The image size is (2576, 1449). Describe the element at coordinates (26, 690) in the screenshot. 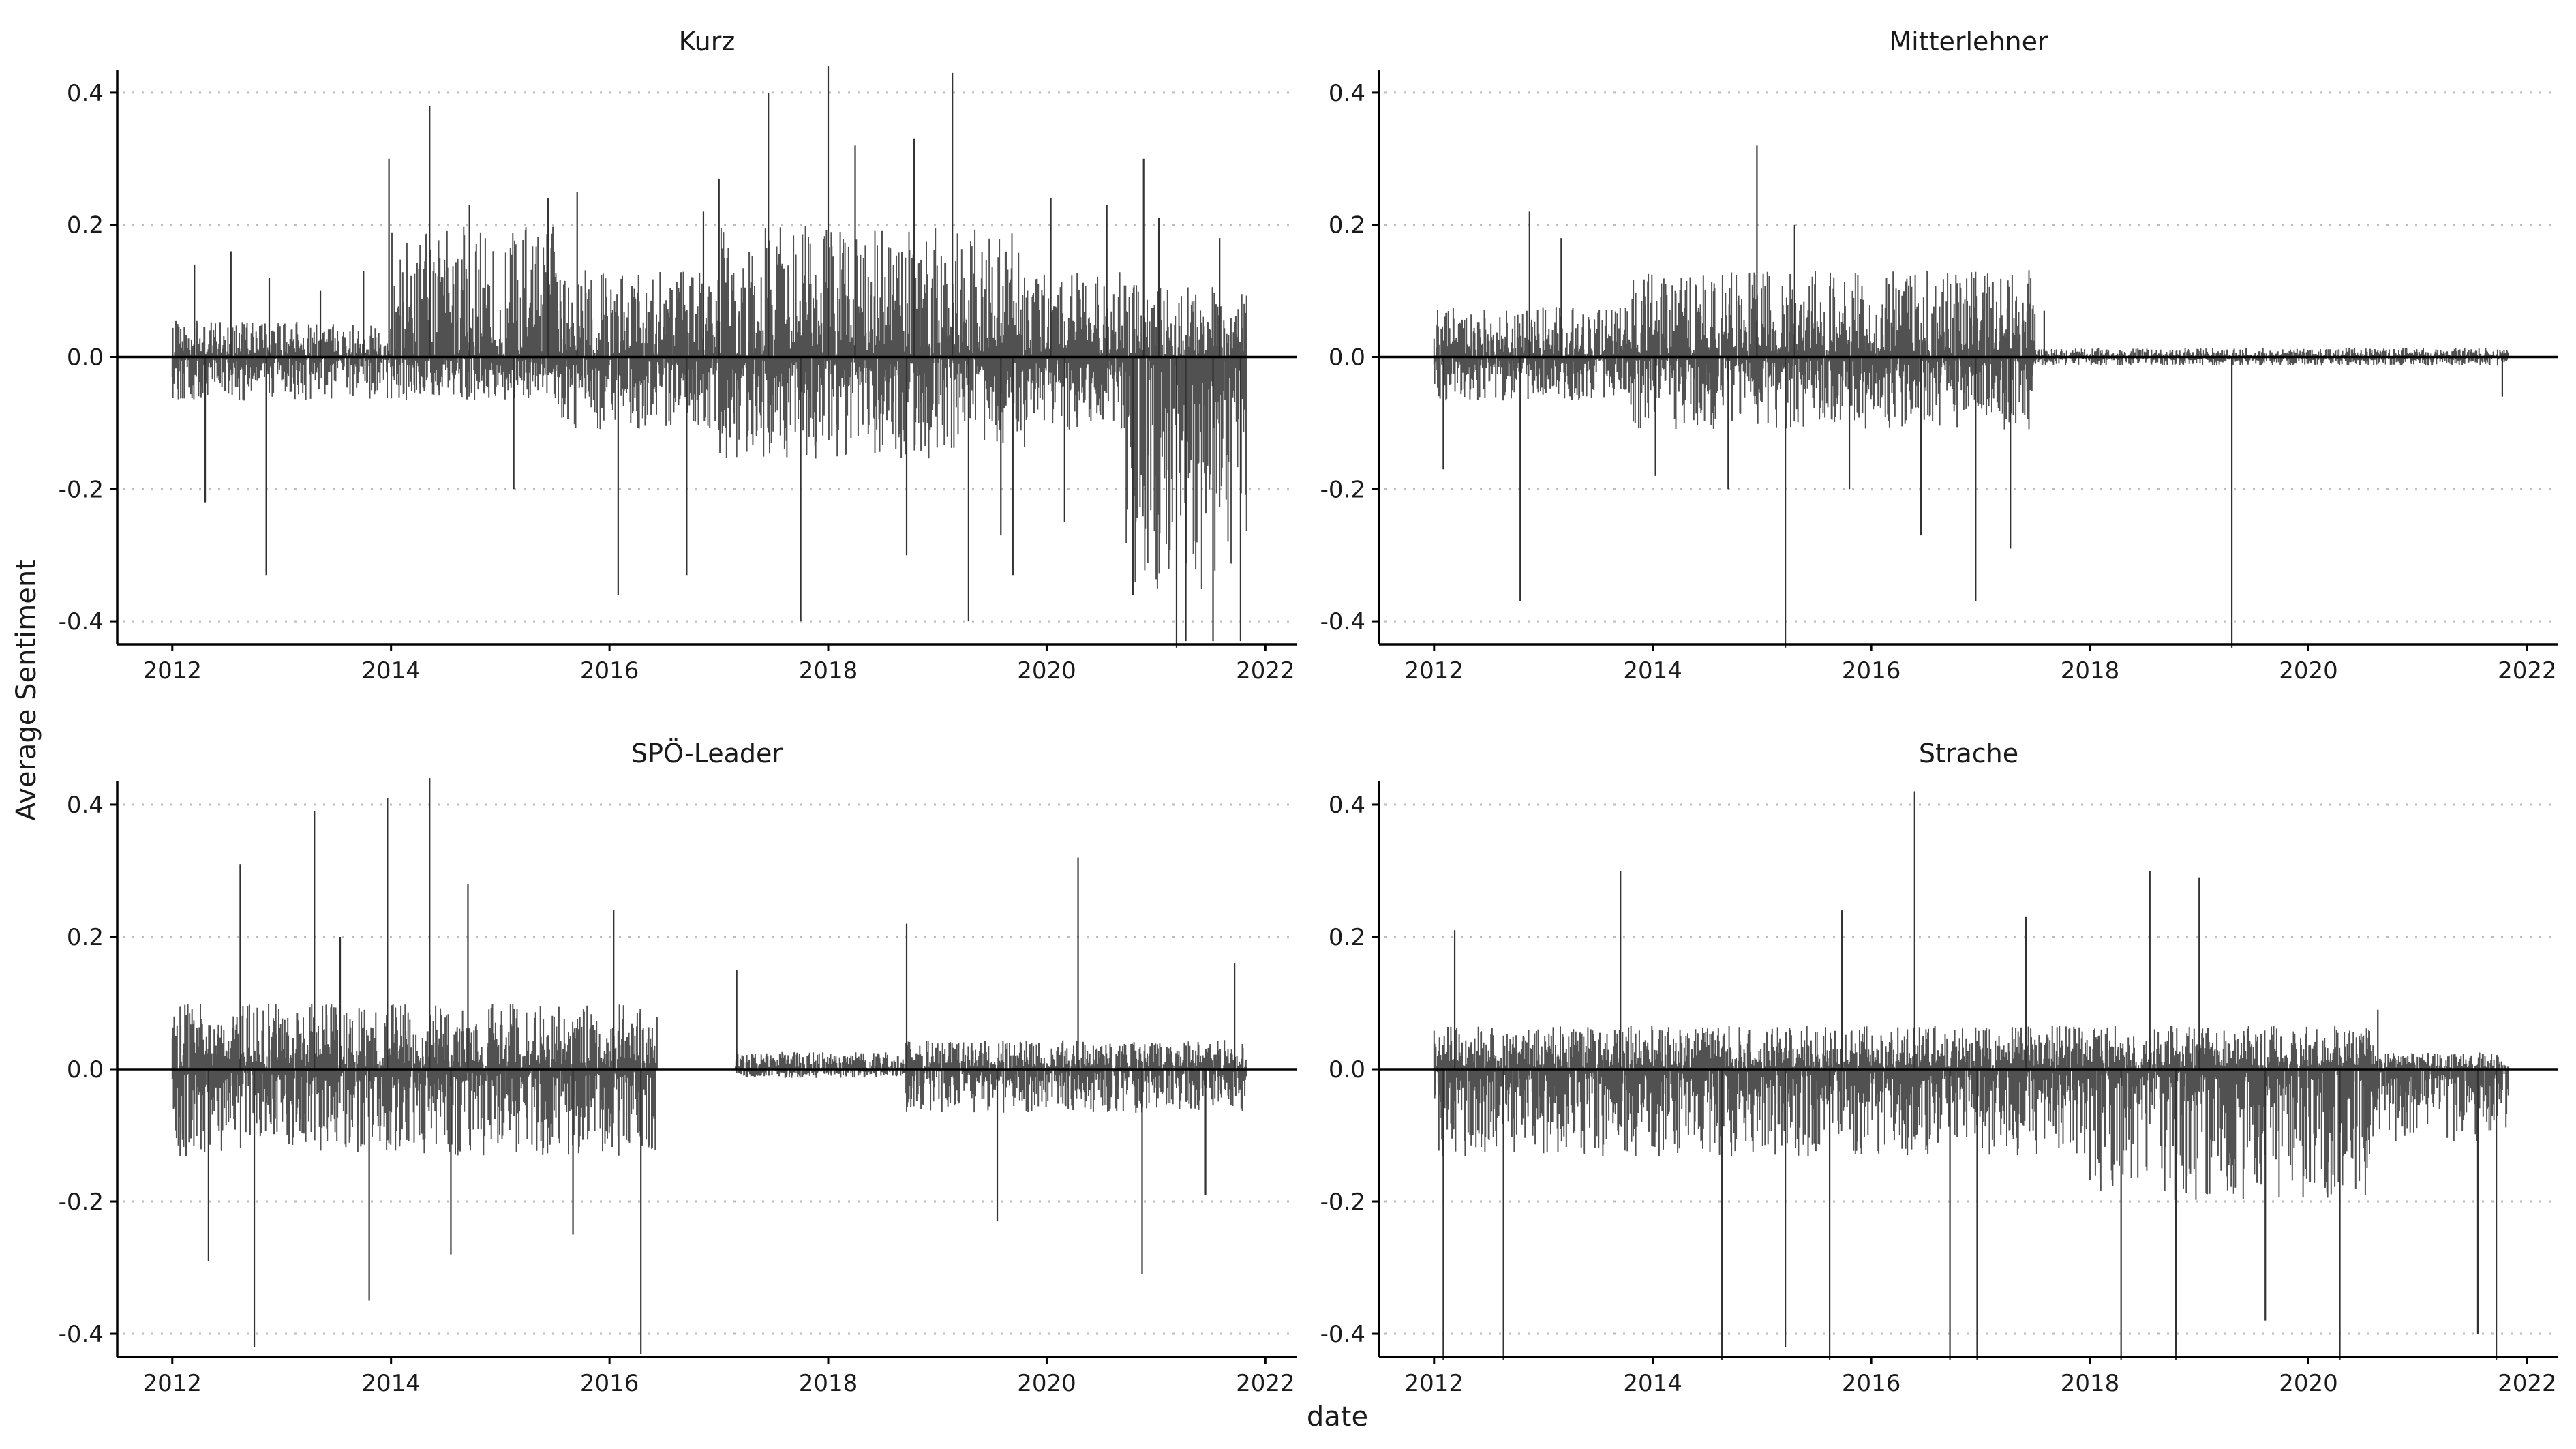

I see `y-axis-title: Average Sentiment` at that location.